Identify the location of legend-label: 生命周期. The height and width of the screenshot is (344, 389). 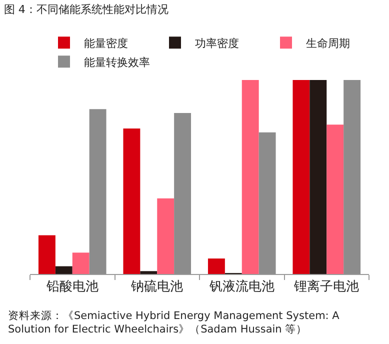
(328, 43).